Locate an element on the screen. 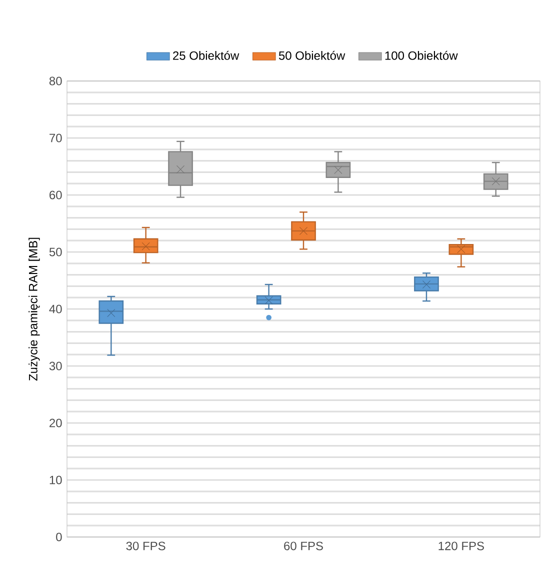  legend-label: 100 Obiektów is located at coordinates (421, 55).